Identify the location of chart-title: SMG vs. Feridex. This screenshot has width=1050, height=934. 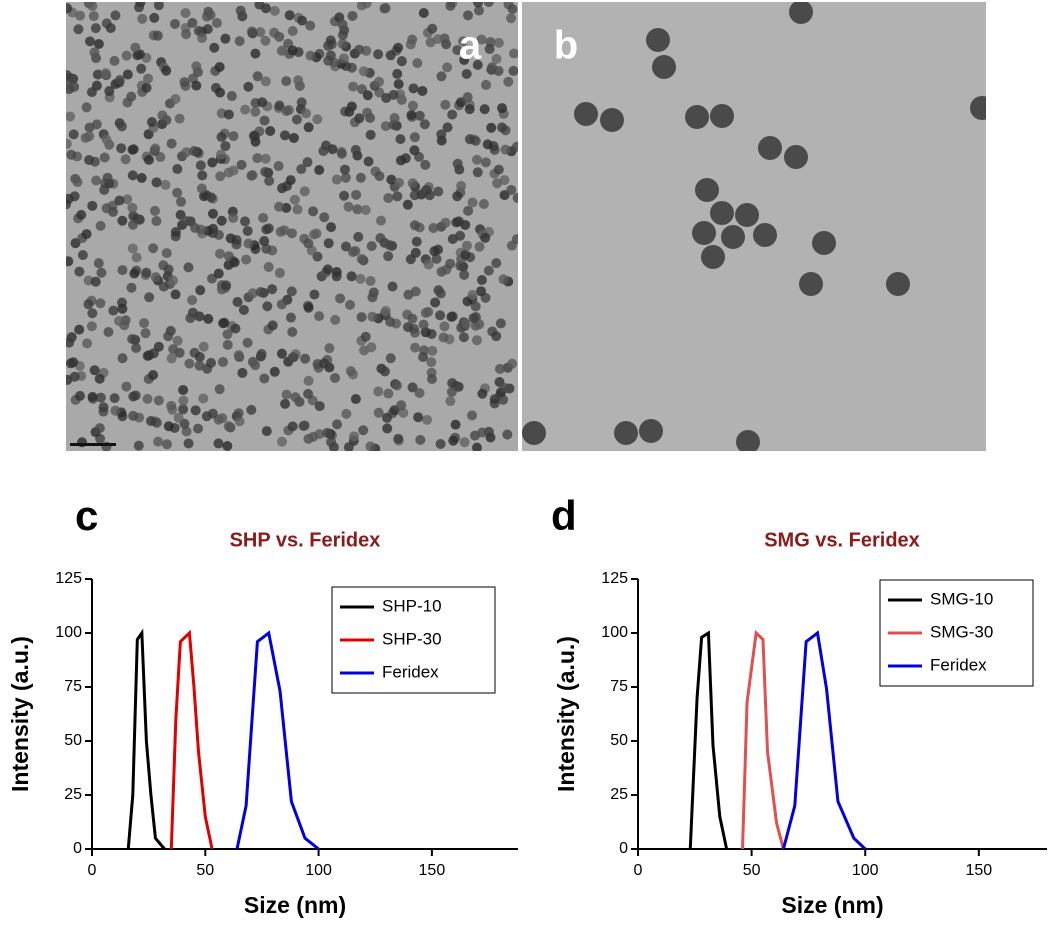
(842, 540).